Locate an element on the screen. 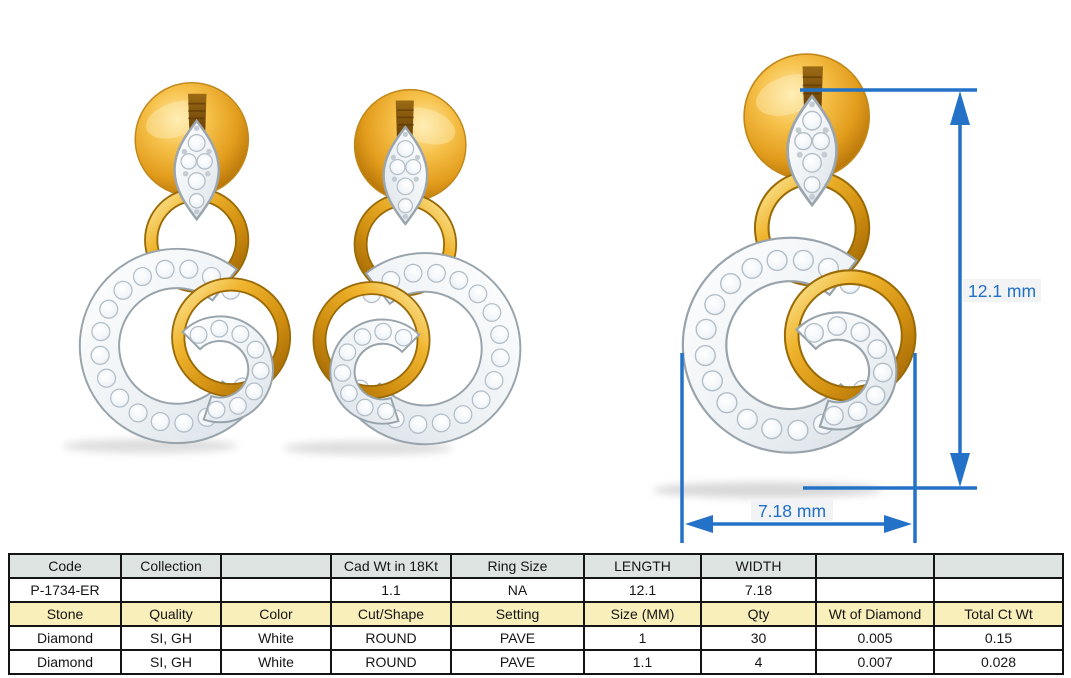  col-cad-wt: Cad Wt in 18Kt is located at coordinates (391, 566).